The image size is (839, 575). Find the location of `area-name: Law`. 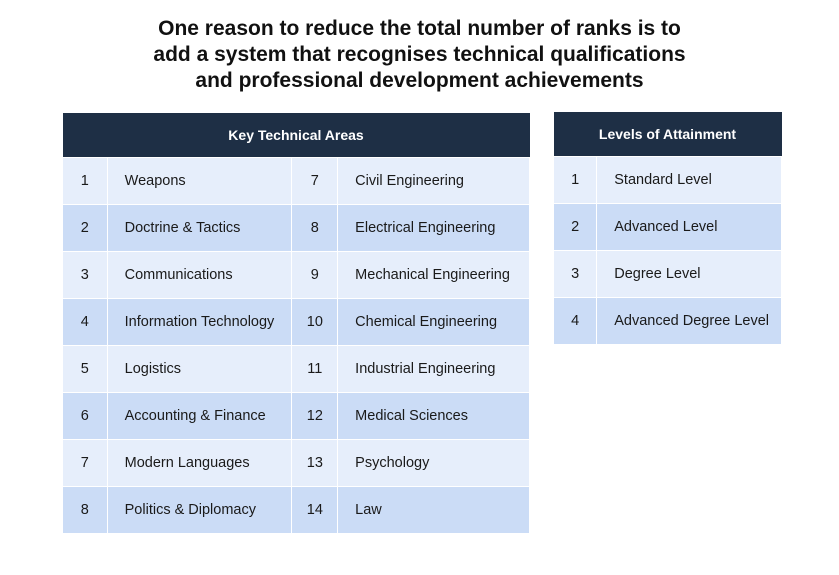

area-name: Law is located at coordinates (433, 510).